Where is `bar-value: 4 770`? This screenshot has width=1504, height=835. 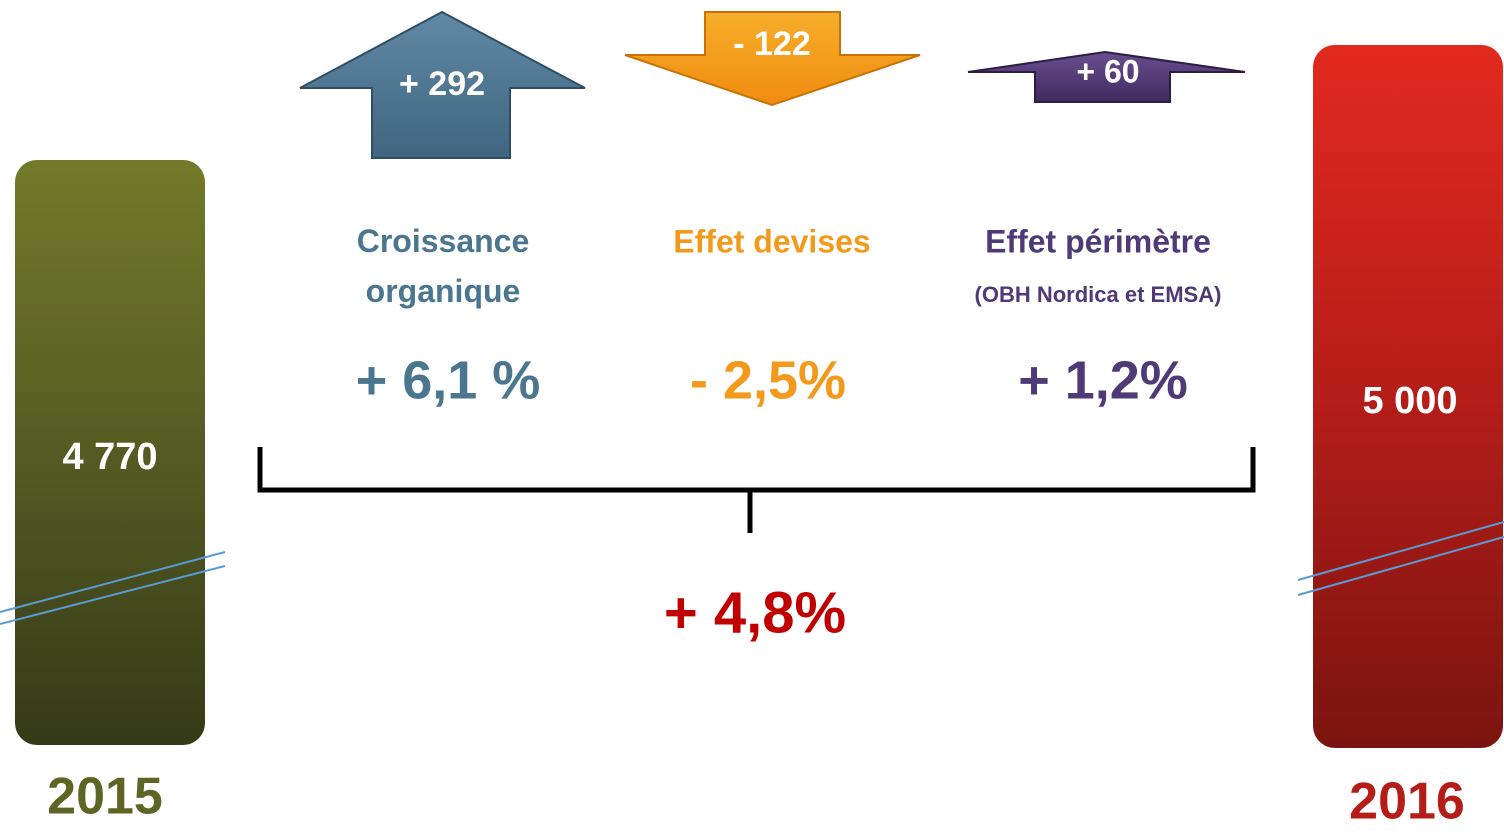
bar-value: 4 770 is located at coordinates (109, 457).